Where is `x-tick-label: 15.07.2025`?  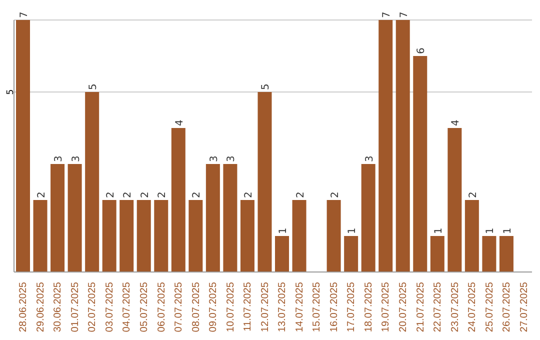 x-tick-label: 15.07.2025 is located at coordinates (317, 307).